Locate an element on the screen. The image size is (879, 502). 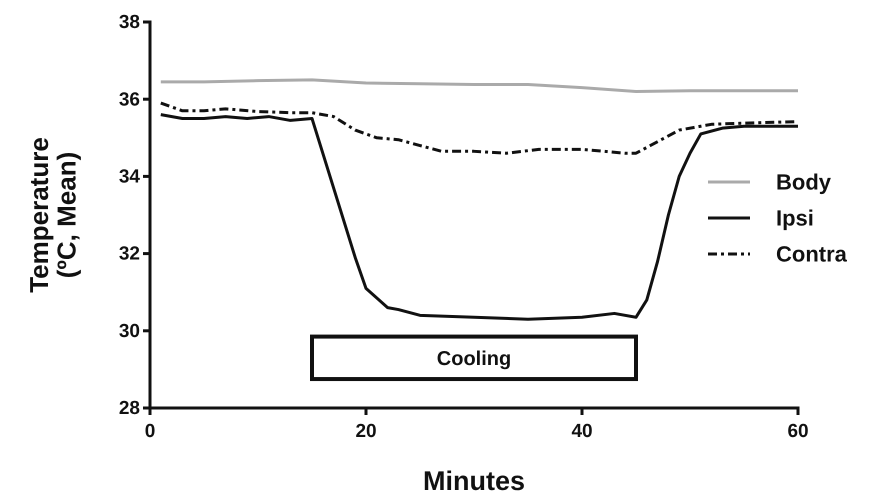
x-axis-title: Minutes is located at coordinates (474, 481).